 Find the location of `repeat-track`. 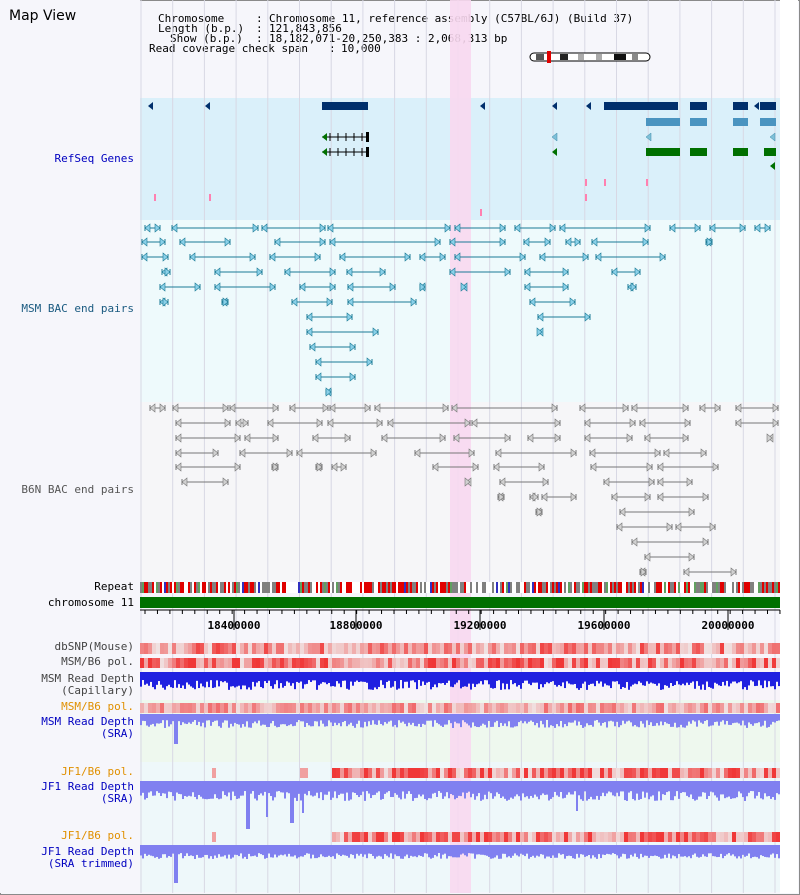

repeat-track is located at coordinates (460, 587).